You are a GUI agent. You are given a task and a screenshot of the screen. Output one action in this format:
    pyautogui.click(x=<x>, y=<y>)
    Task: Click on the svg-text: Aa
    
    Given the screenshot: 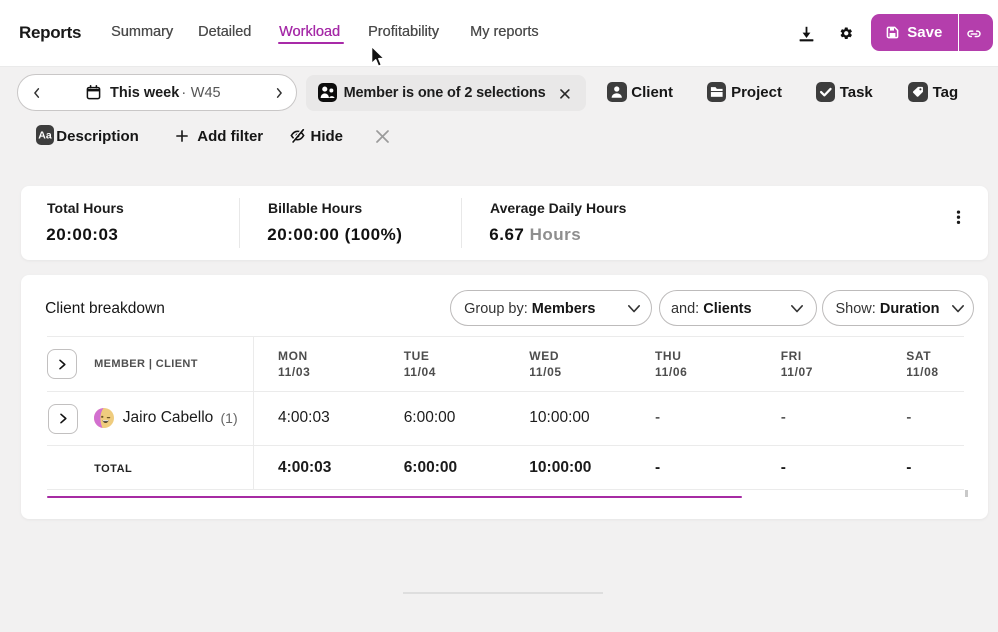 What is the action you would take?
    pyautogui.click(x=46, y=136)
    